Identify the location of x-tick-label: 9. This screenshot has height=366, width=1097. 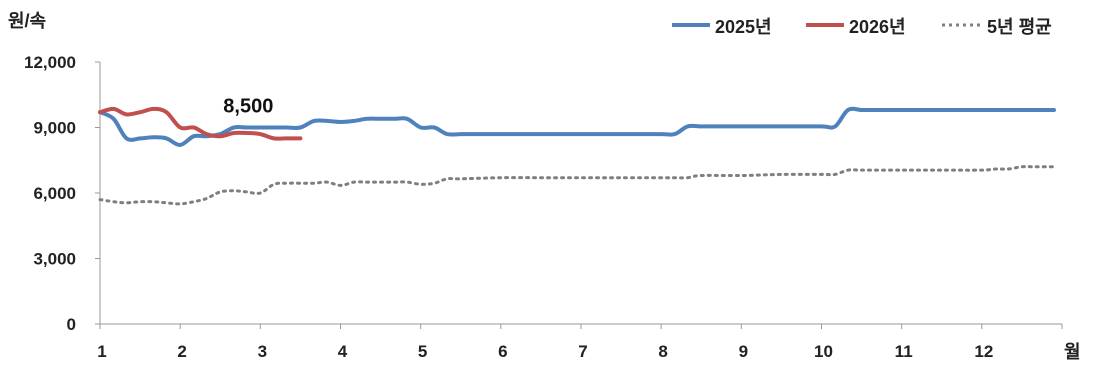
(743, 351).